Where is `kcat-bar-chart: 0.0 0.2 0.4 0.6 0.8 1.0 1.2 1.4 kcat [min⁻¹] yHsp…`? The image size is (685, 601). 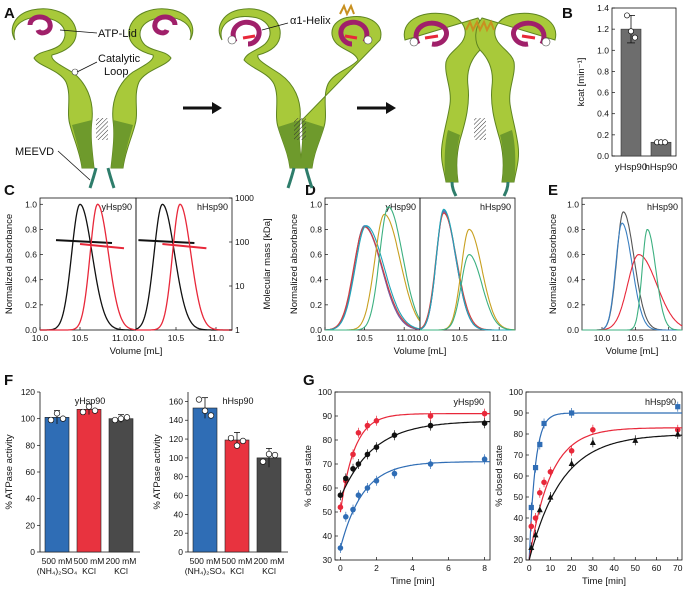 kcat-bar-chart: 0.0 0.2 0.4 0.6 0.8 1.0 1.2 1.4 kcat [min⁻¹] yHsp… is located at coordinates (626, 88).